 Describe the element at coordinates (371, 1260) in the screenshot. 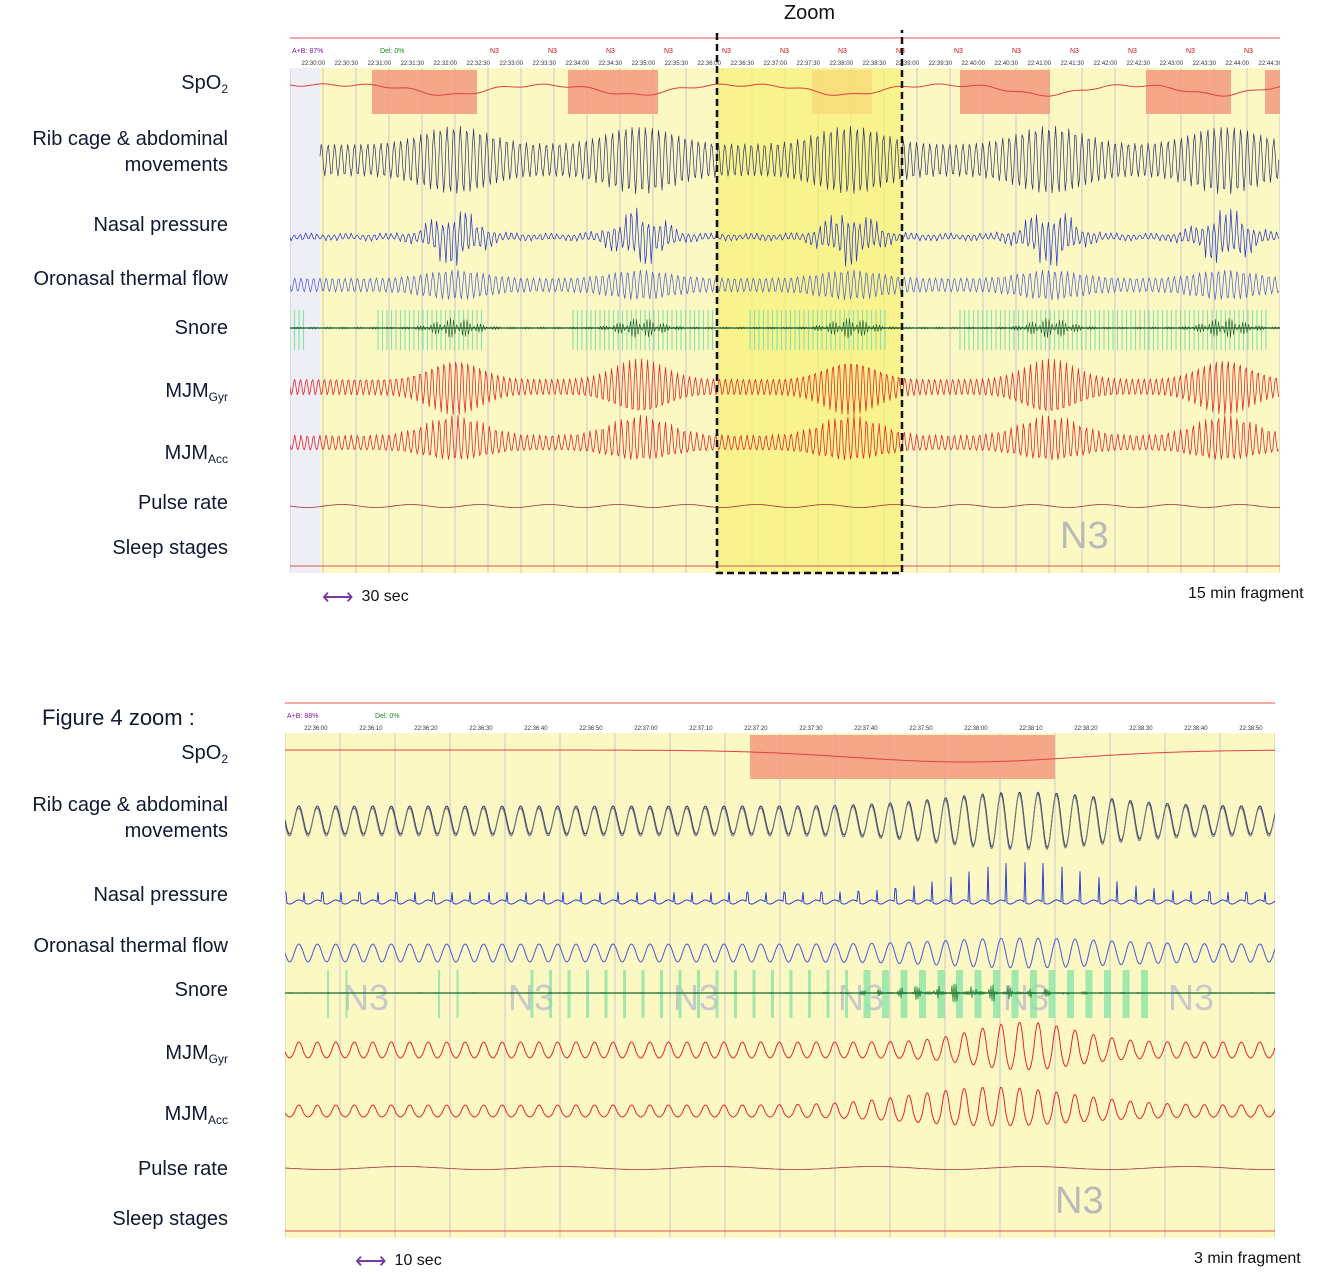

I see `double-arrow-icon: ⟷` at that location.